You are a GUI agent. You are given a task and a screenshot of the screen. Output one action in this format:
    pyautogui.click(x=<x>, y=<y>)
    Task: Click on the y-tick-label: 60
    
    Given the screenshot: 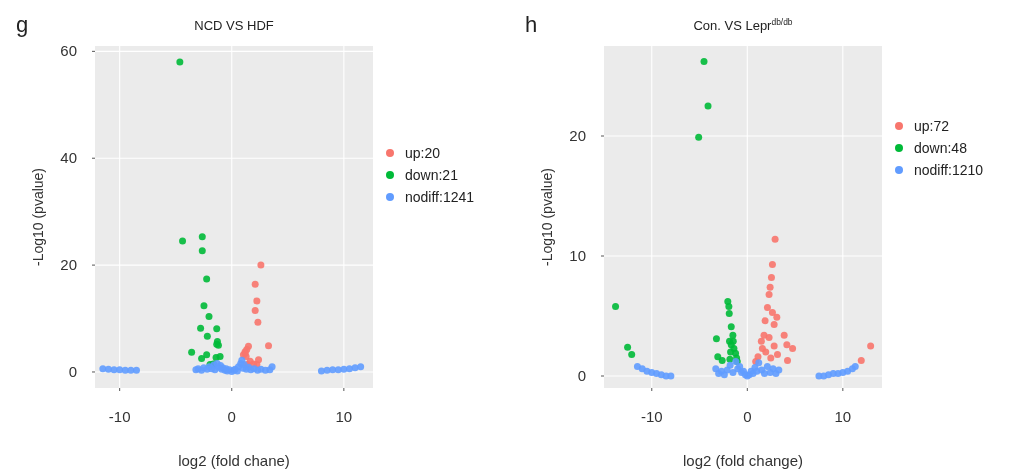 What is the action you would take?
    pyautogui.click(x=68, y=51)
    